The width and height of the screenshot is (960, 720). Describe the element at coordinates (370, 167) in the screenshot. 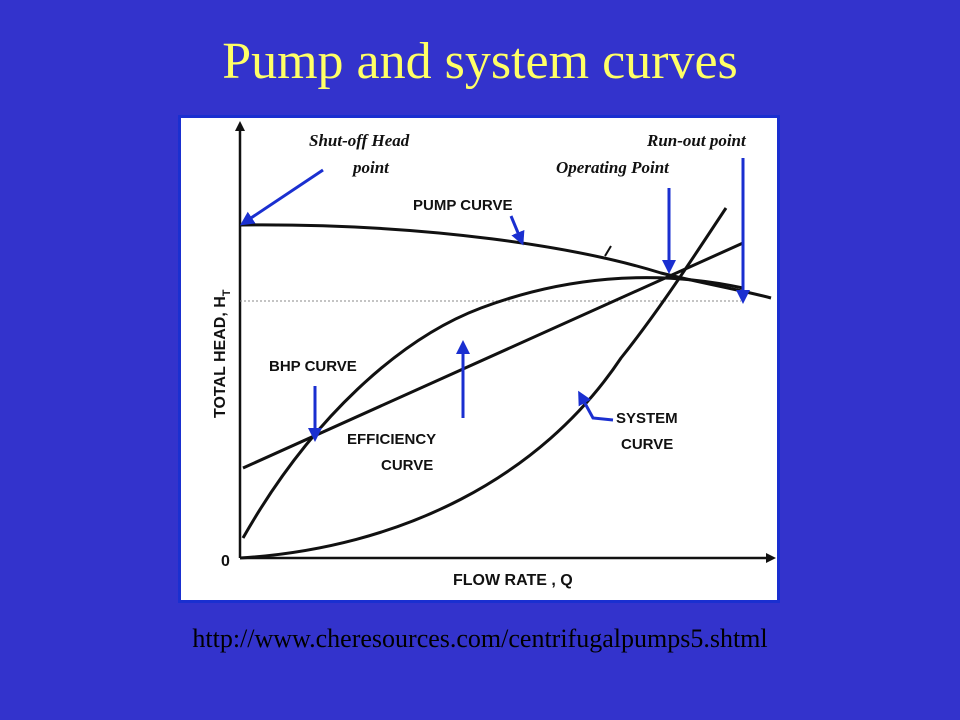

I see `shutoff-label-line2: point` at that location.